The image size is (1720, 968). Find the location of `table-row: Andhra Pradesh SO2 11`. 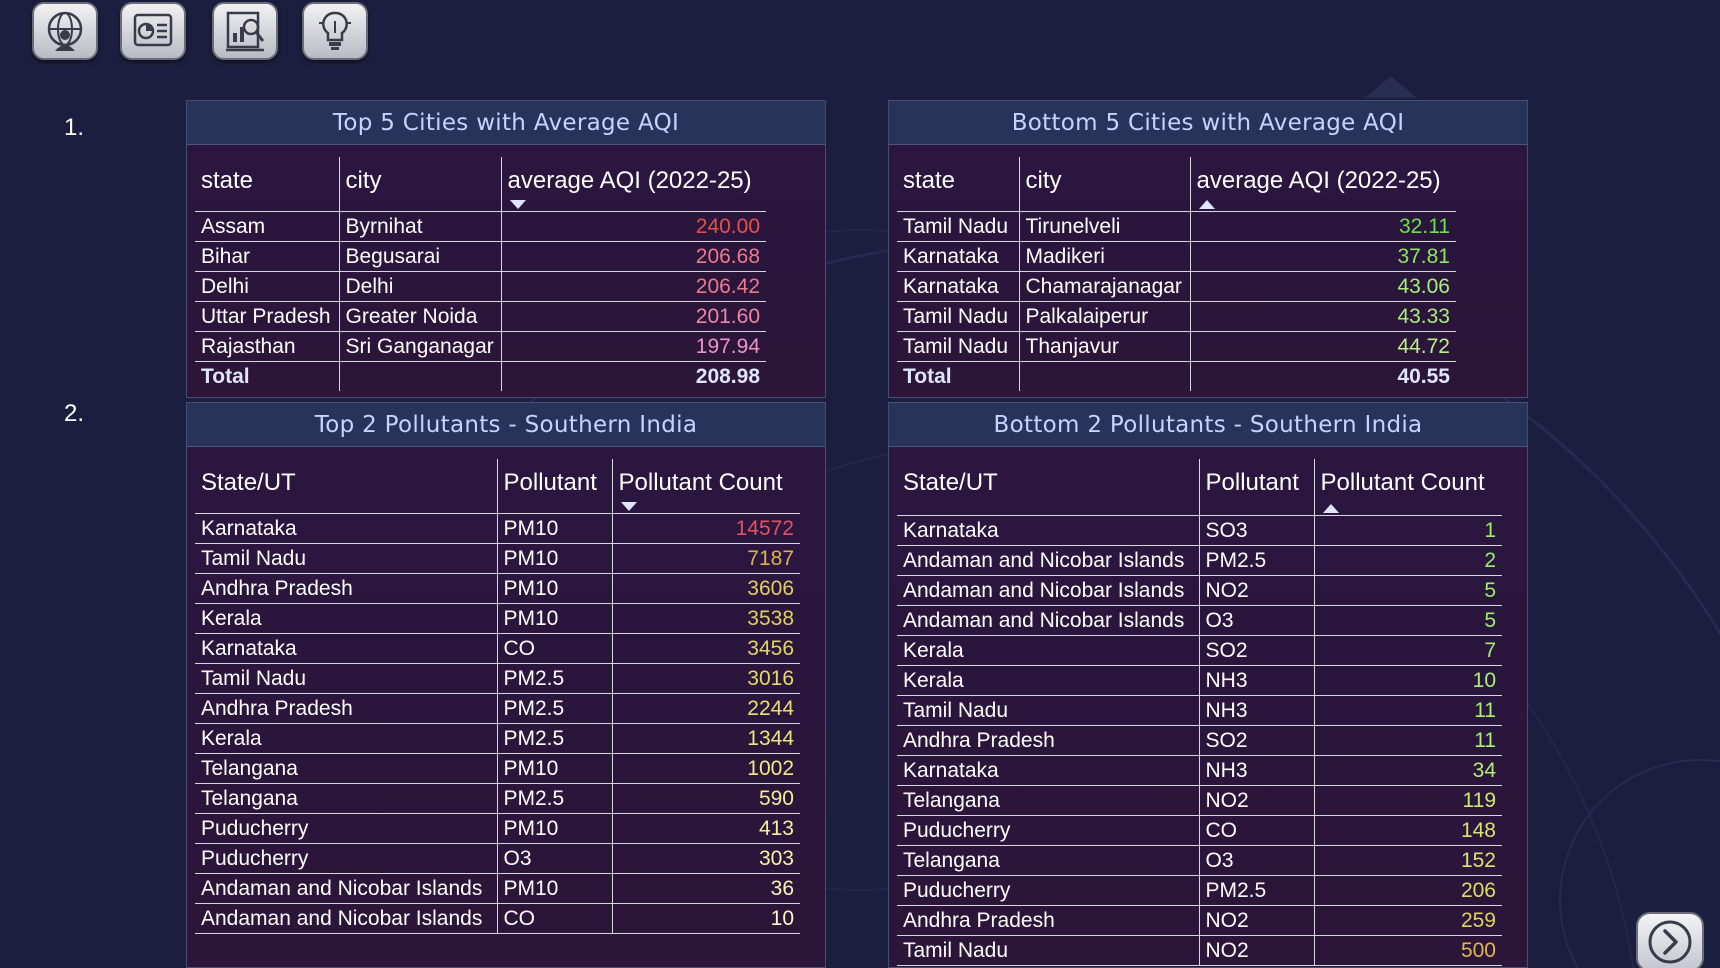

table-row: Andhra Pradesh SO2 11 is located at coordinates (1199, 740).